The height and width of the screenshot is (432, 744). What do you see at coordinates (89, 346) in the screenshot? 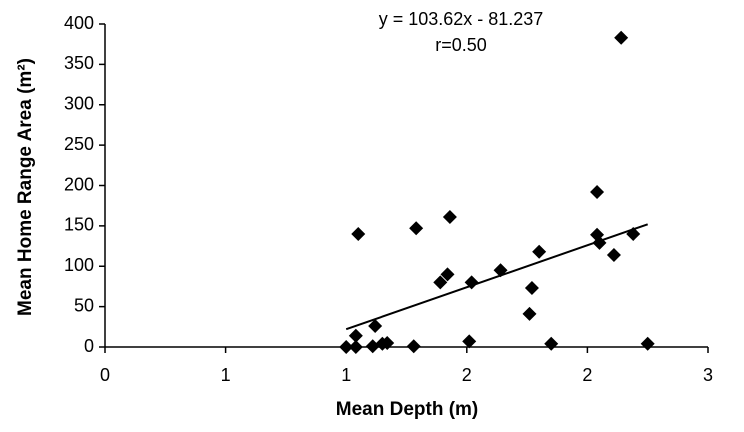
I see `y-tick-label: 0` at bounding box center [89, 346].